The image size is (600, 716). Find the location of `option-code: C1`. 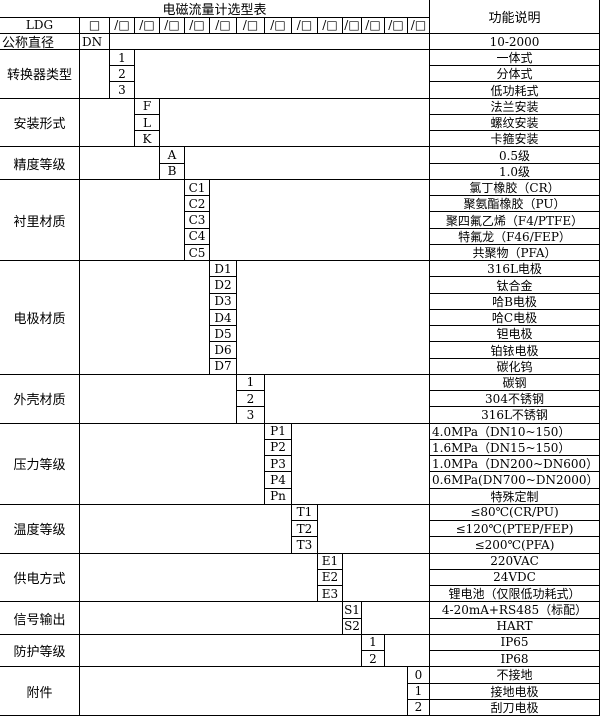

option-code: C1 is located at coordinates (197, 188).